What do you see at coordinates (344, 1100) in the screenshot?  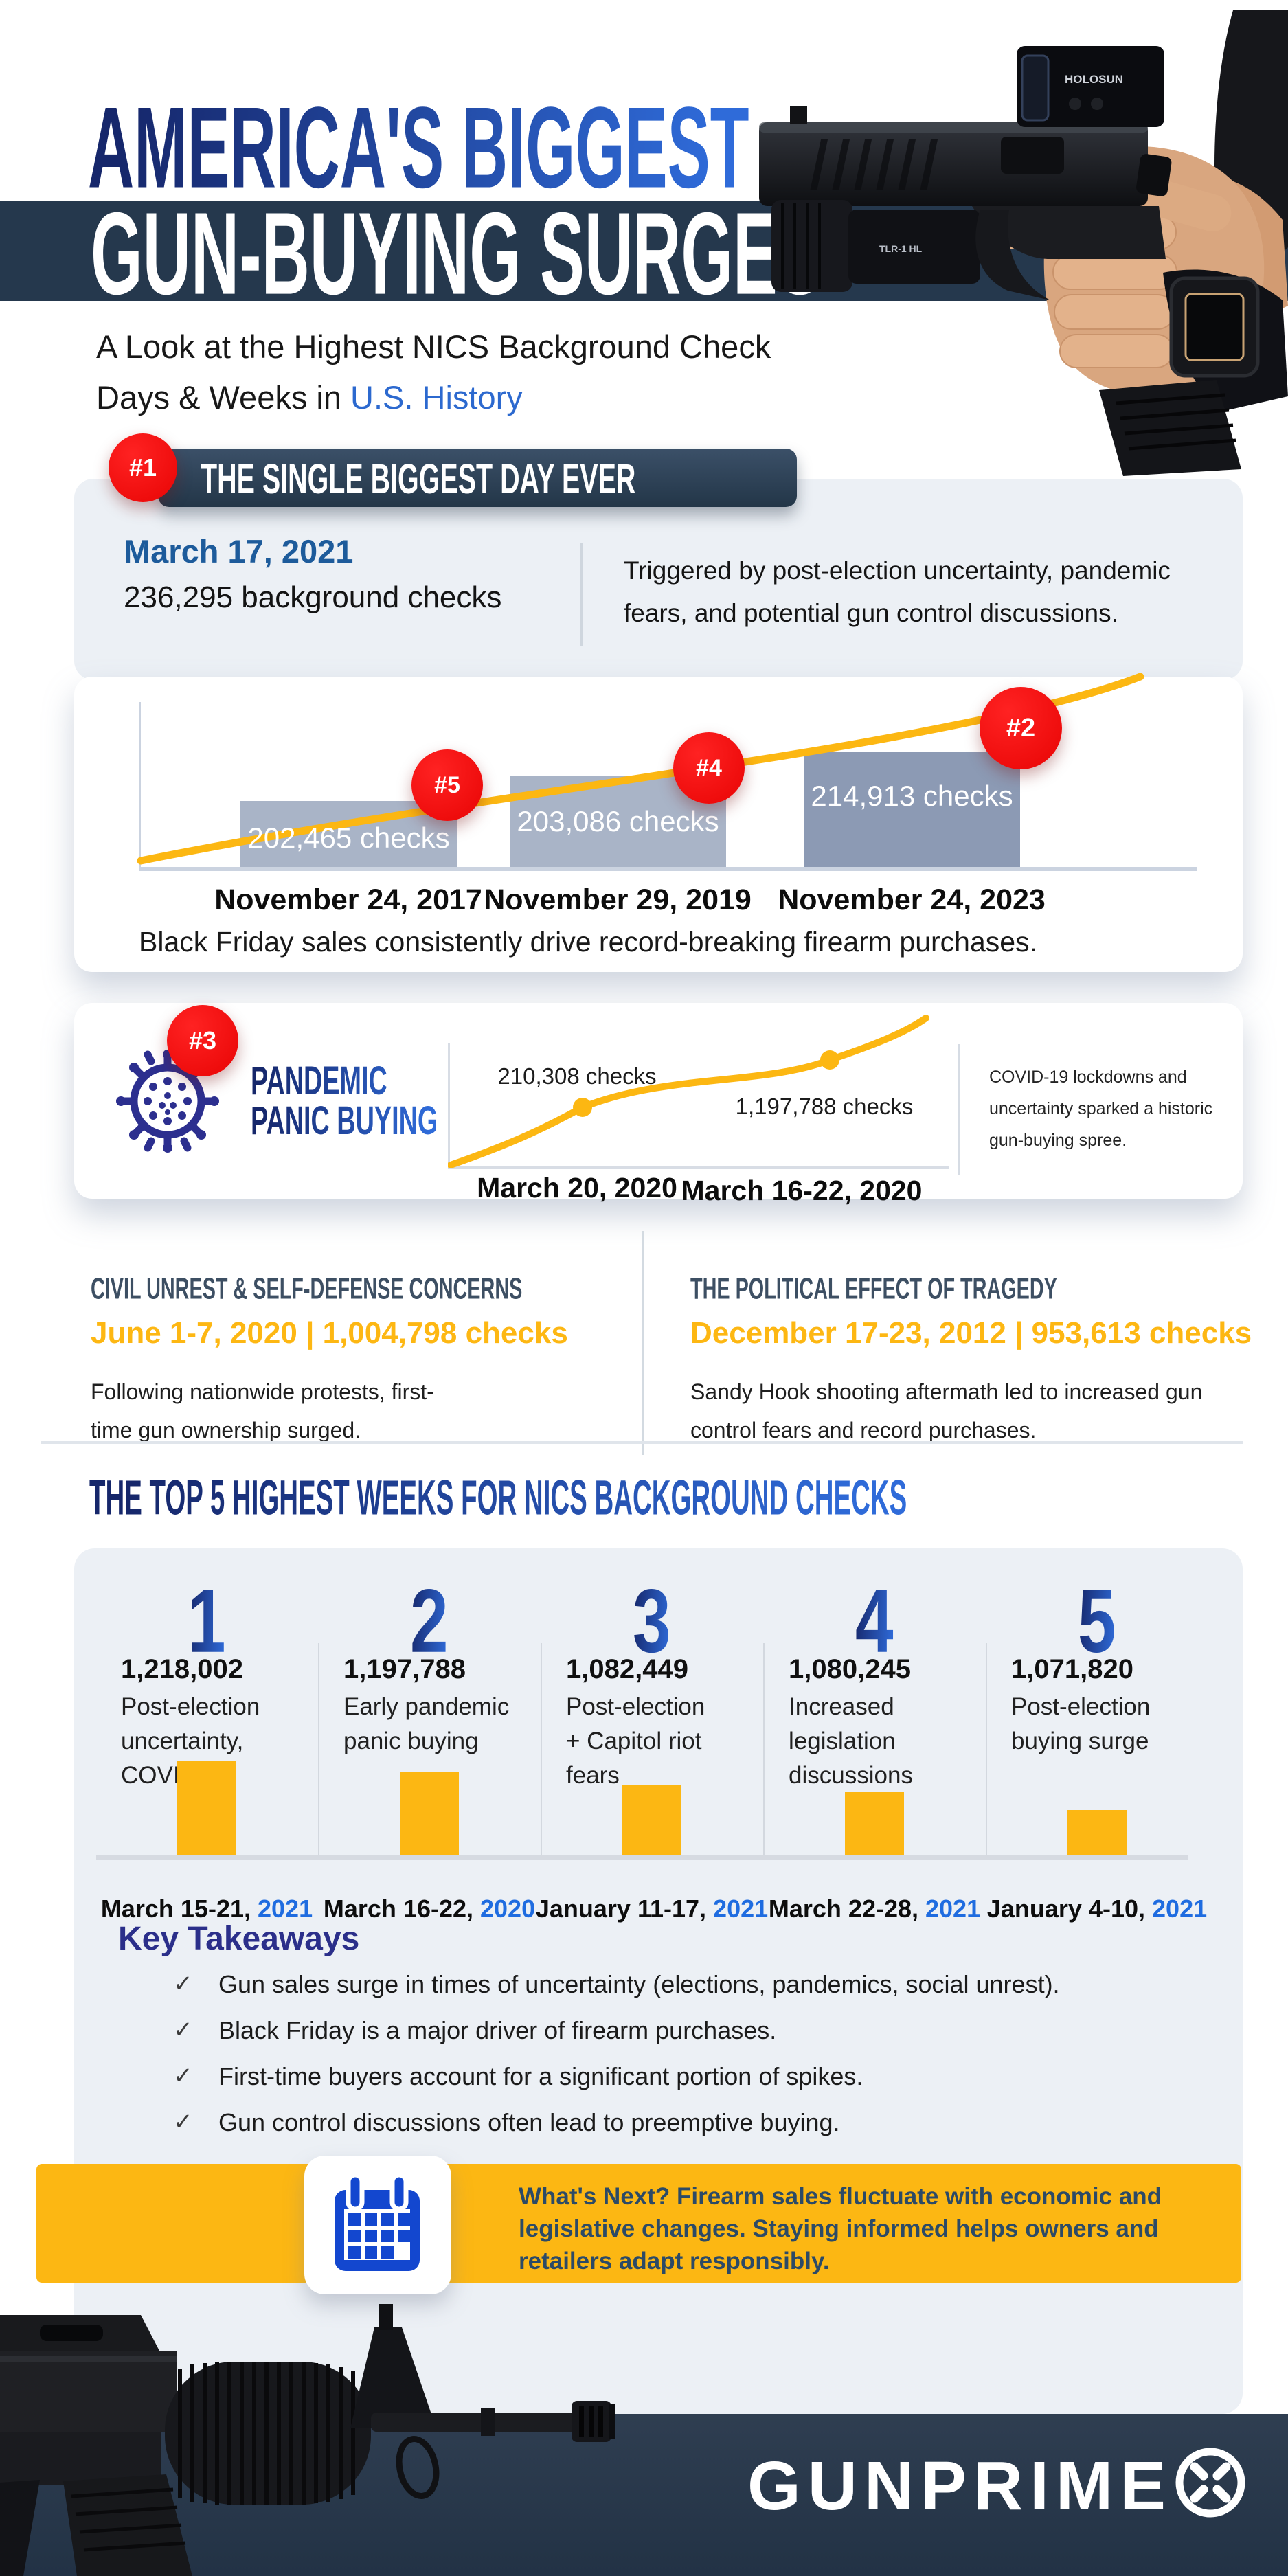 I see `pandemic-title: PANDEMIC PANIC BUYING` at bounding box center [344, 1100].